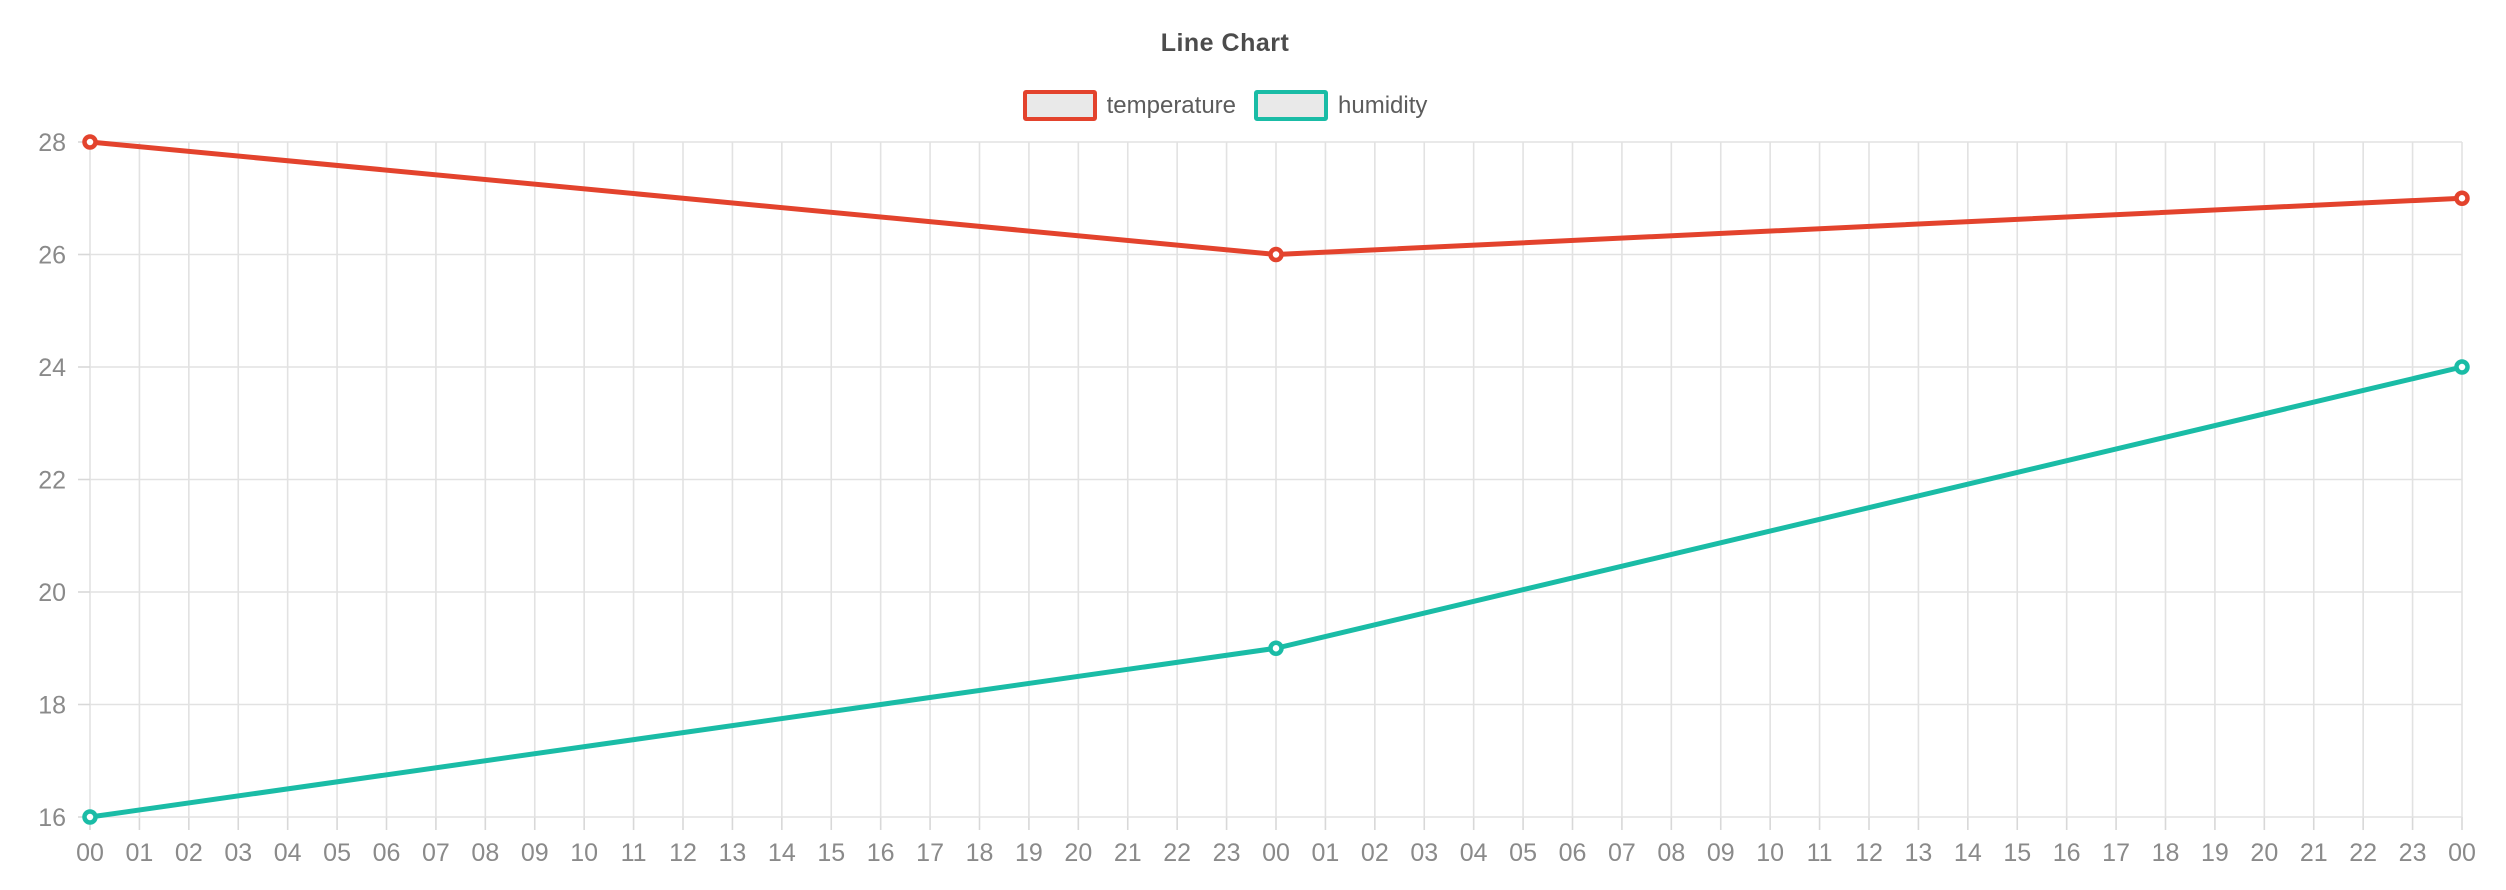 This screenshot has height=890, width=2506. What do you see at coordinates (1383, 105) in the screenshot?
I see `legend-label: humidity` at bounding box center [1383, 105].